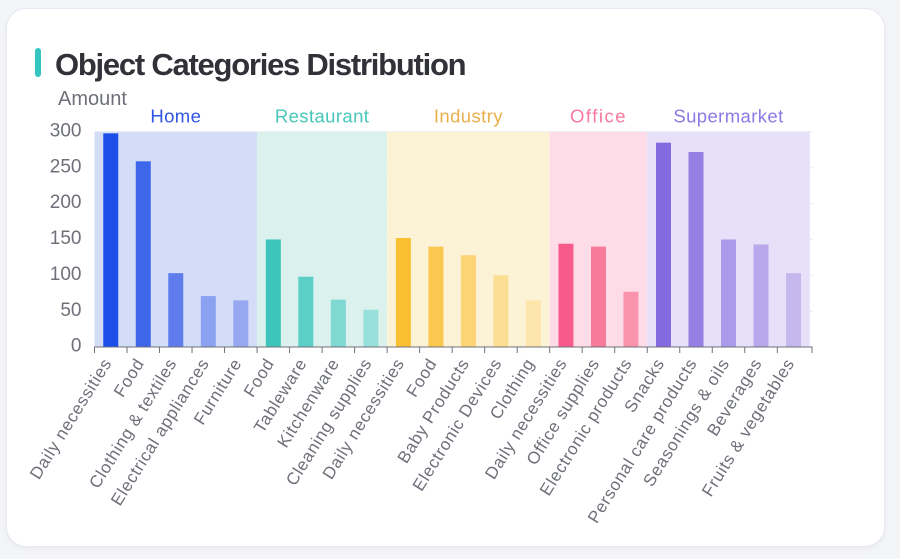 The width and height of the screenshot is (900, 559). Describe the element at coordinates (468, 115) in the screenshot. I see `svg-text: Industry` at that location.